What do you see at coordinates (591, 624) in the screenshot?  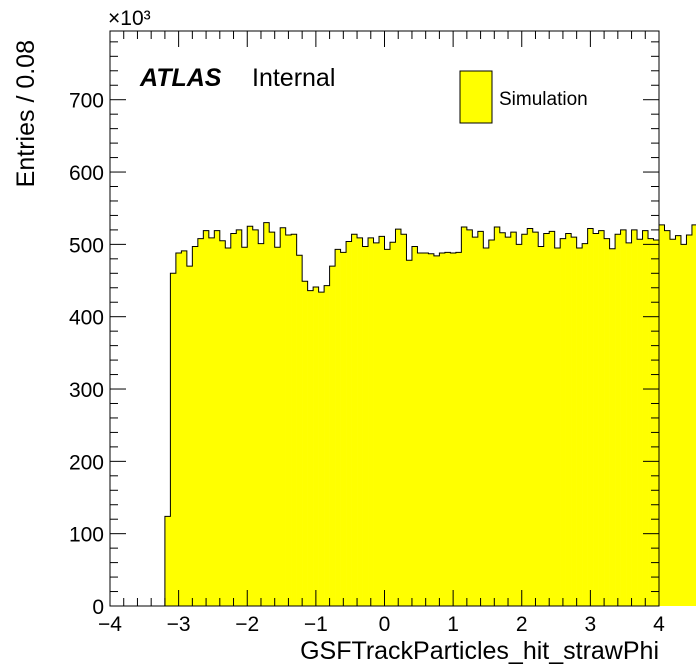 I see `x-tick-label: 3` at bounding box center [591, 624].